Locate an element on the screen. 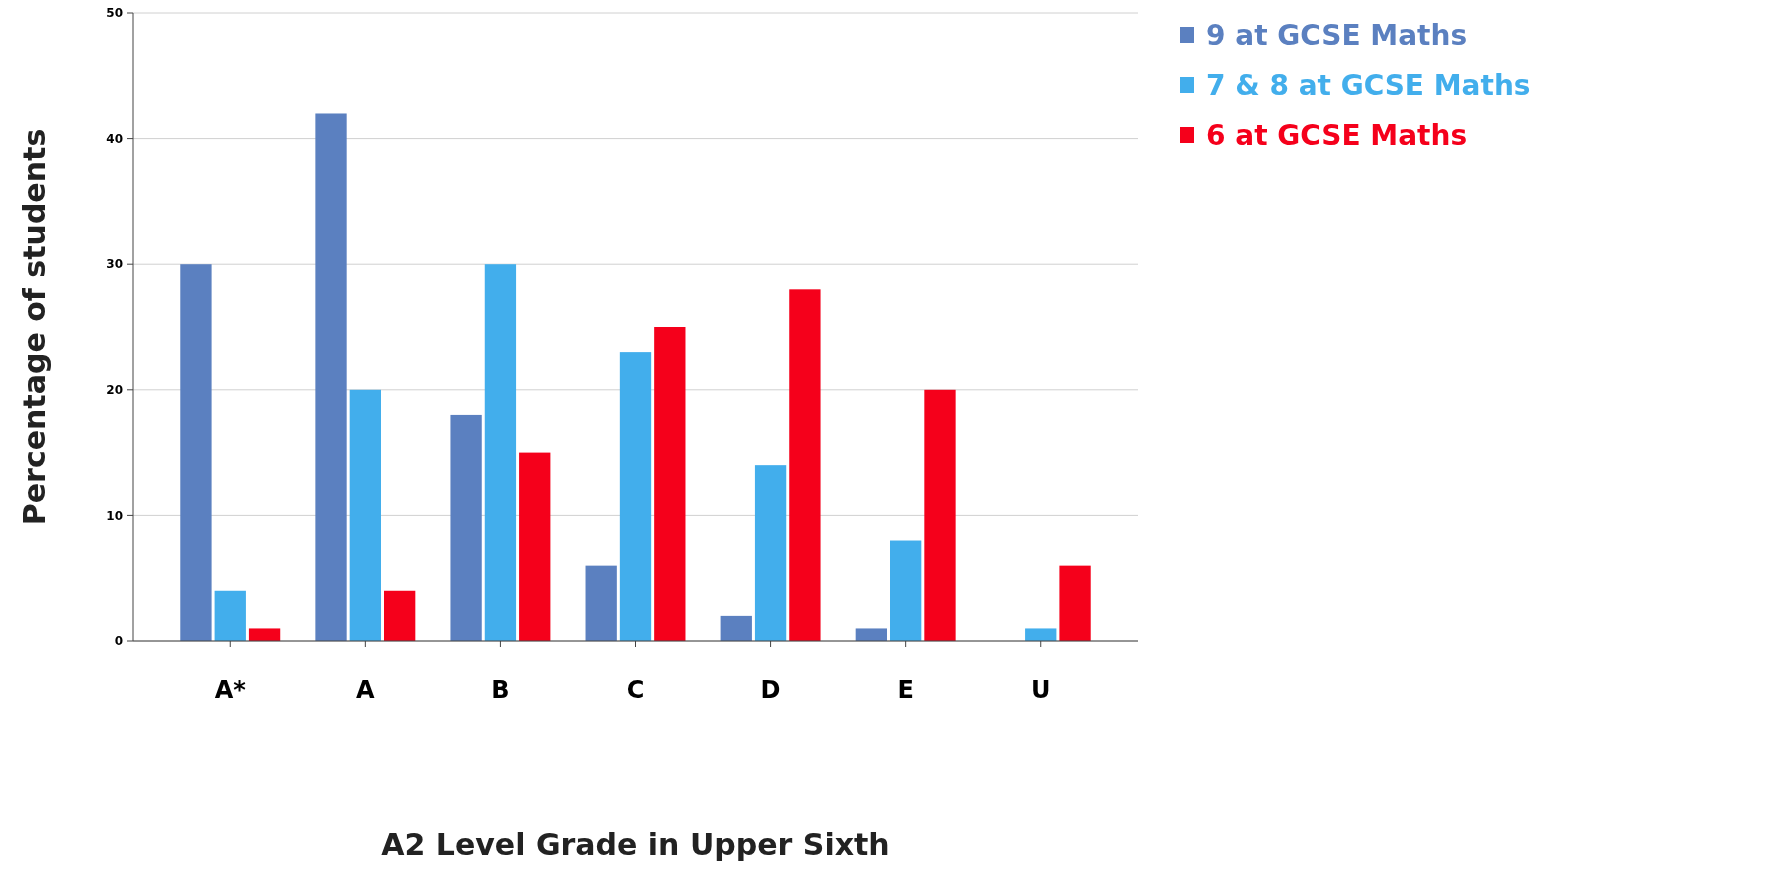 This screenshot has width=1779, height=885. y-tick-label: 40 is located at coordinates (114, 138).